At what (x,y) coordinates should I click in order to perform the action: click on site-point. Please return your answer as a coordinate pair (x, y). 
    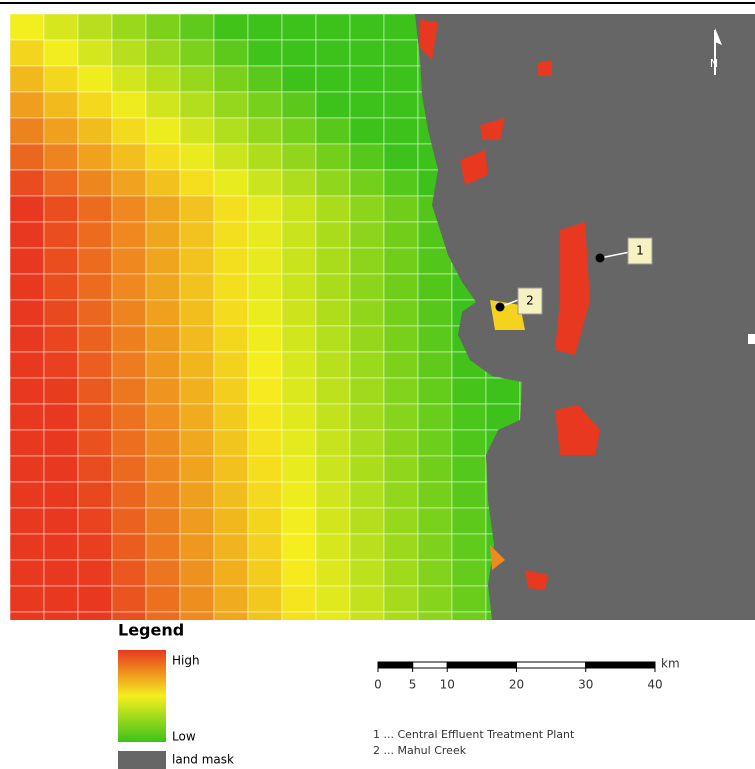
    Looking at the image, I should click on (500, 307).